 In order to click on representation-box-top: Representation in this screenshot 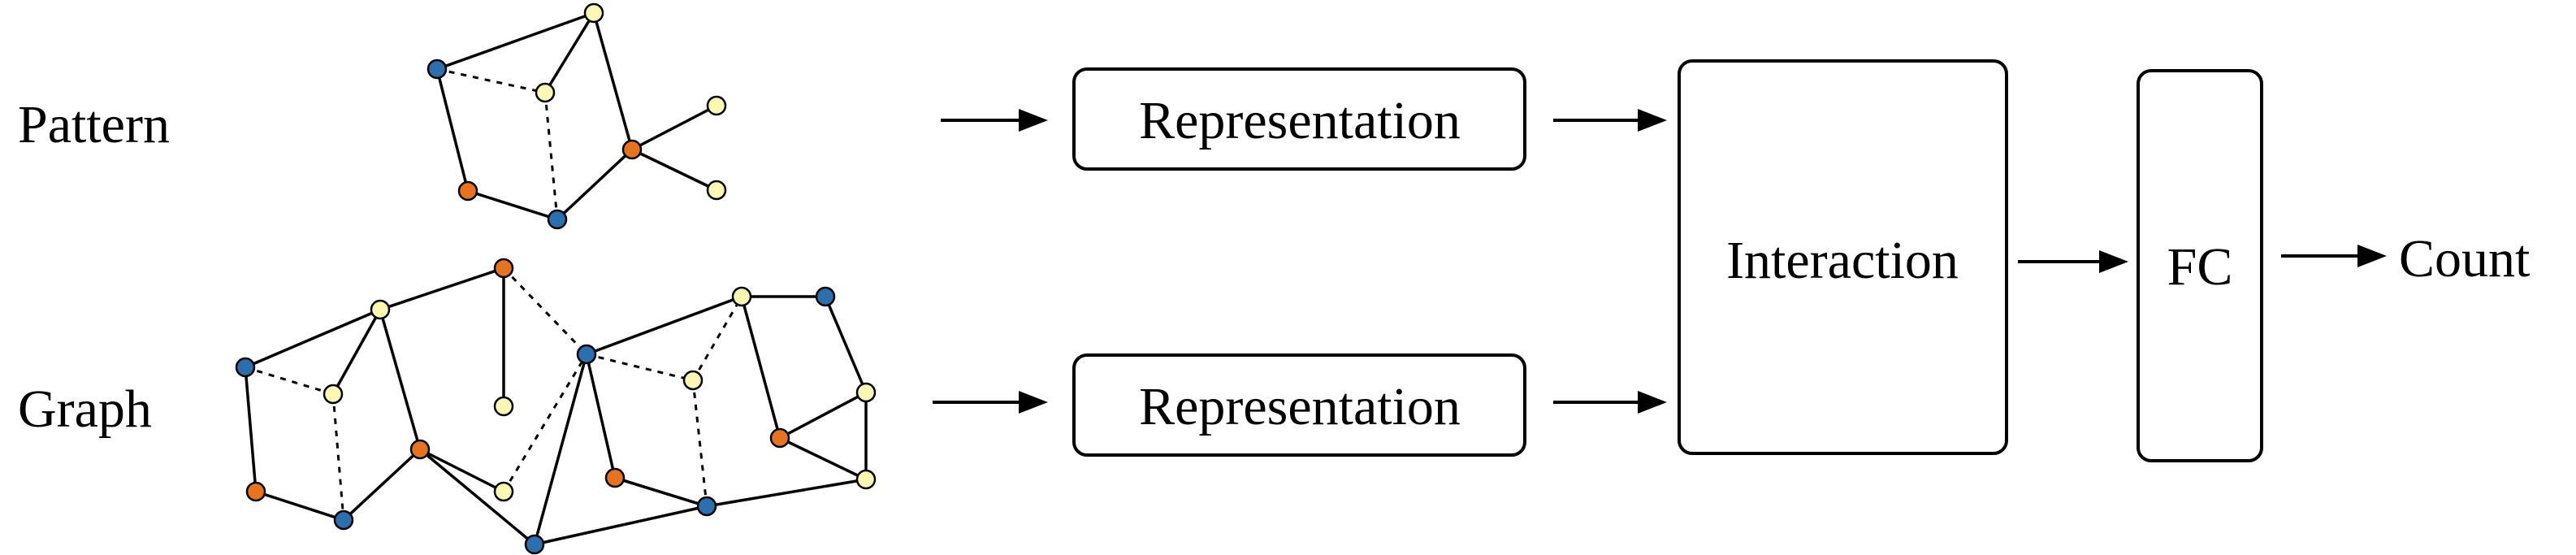, I will do `click(1299, 119)`.